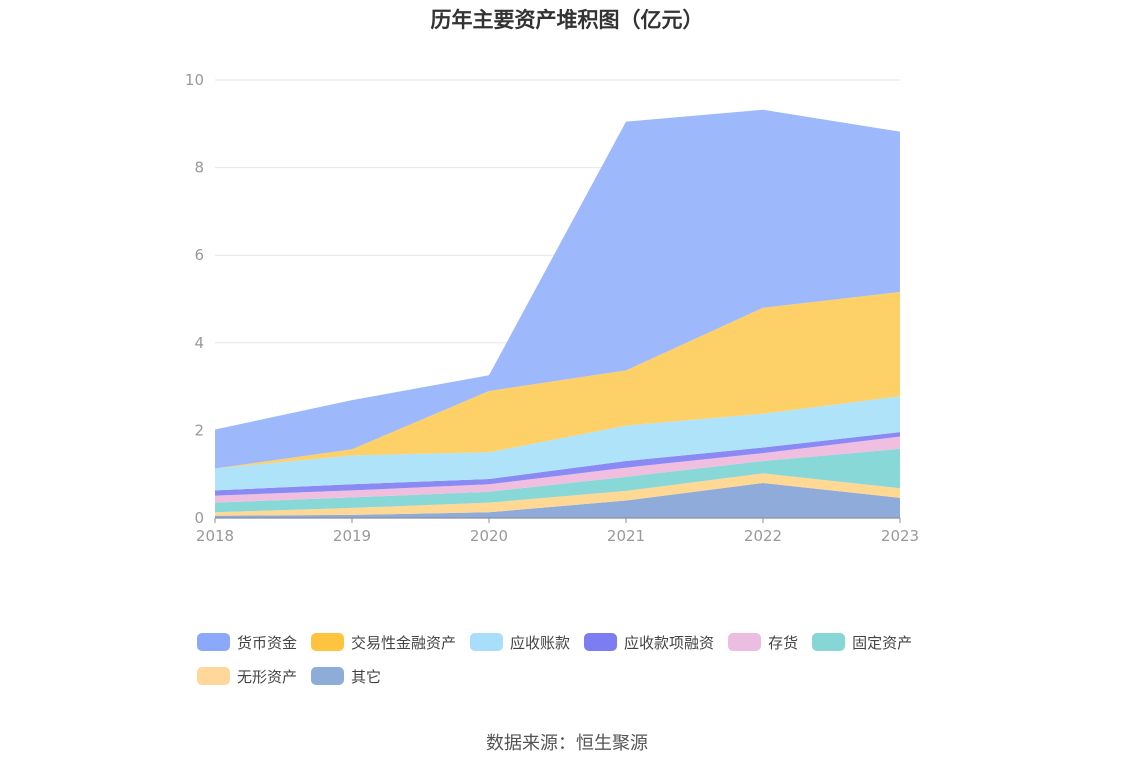  What do you see at coordinates (763, 642) in the screenshot?
I see `legend-item-inventory: 存货` at bounding box center [763, 642].